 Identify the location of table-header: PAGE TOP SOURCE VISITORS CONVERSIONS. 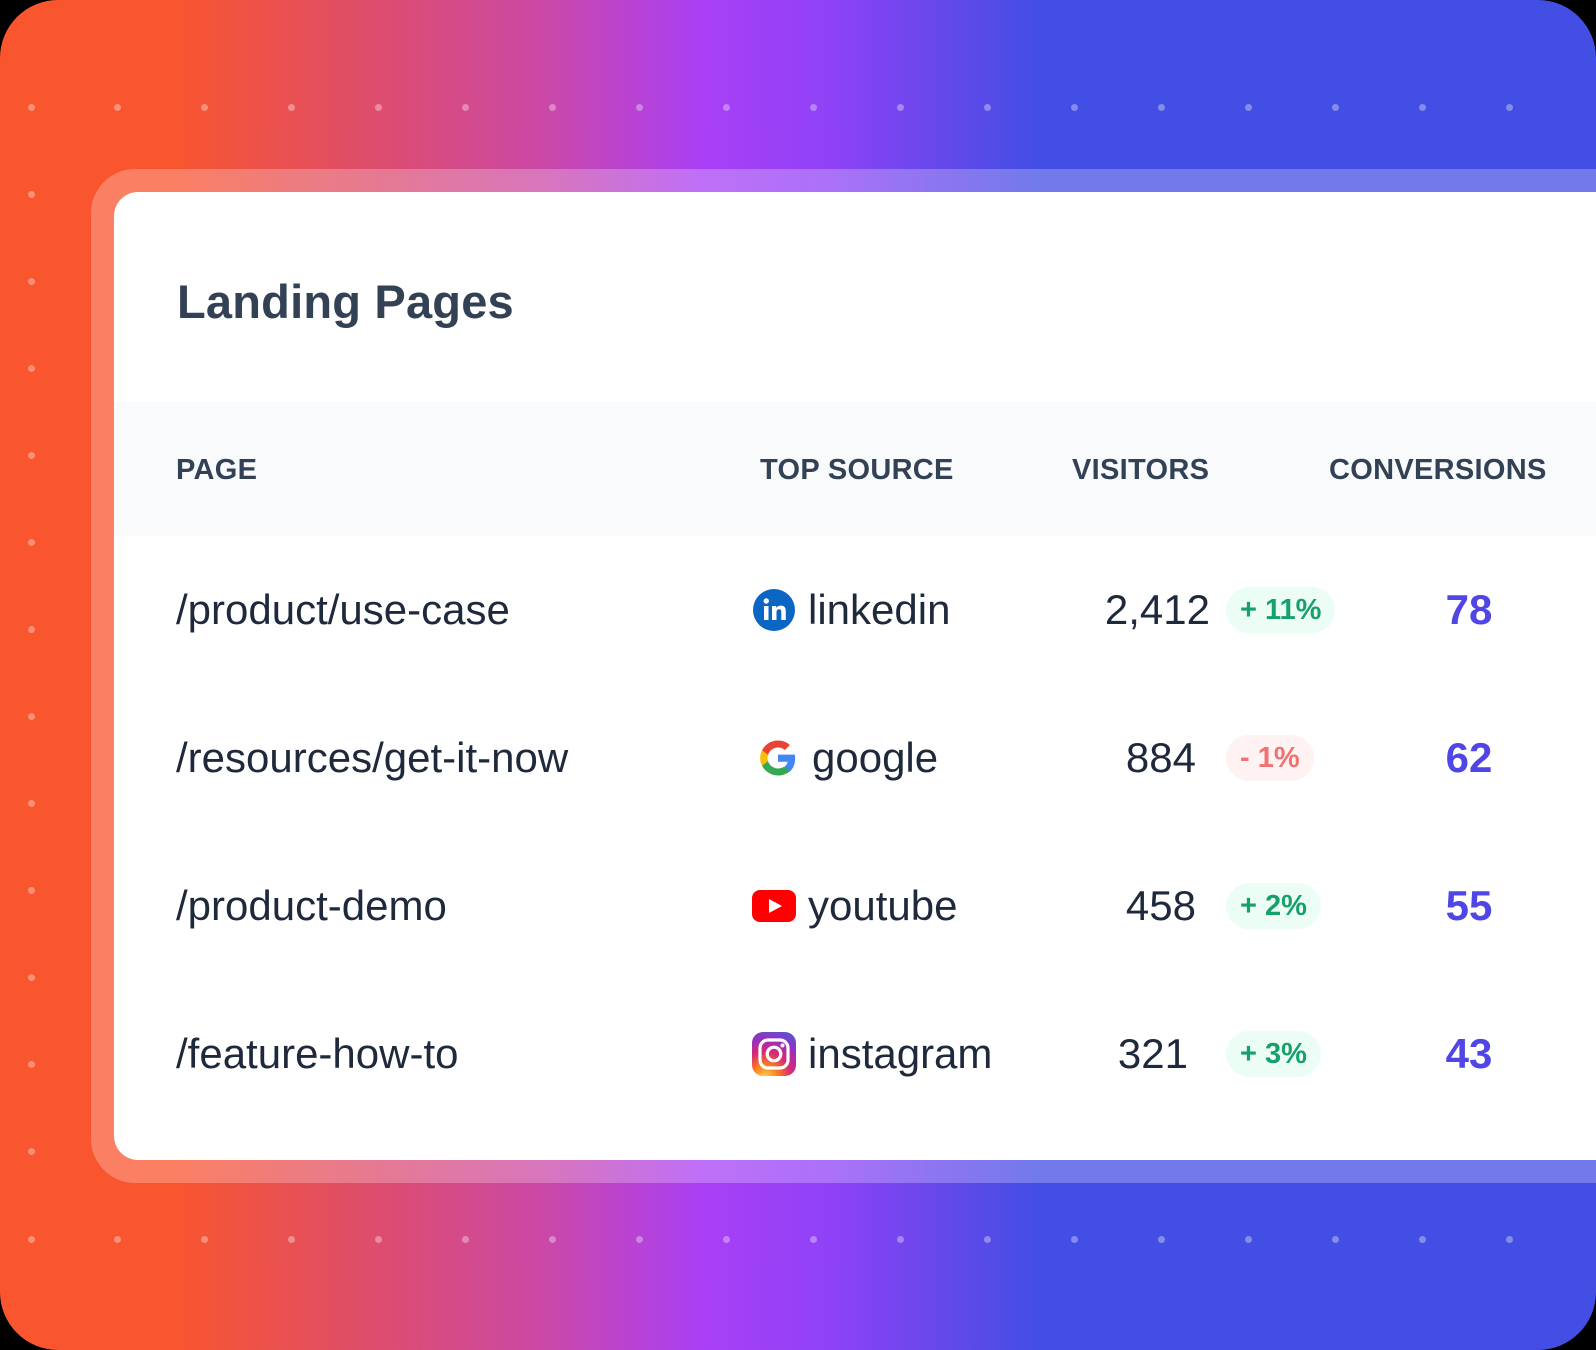
(855, 469).